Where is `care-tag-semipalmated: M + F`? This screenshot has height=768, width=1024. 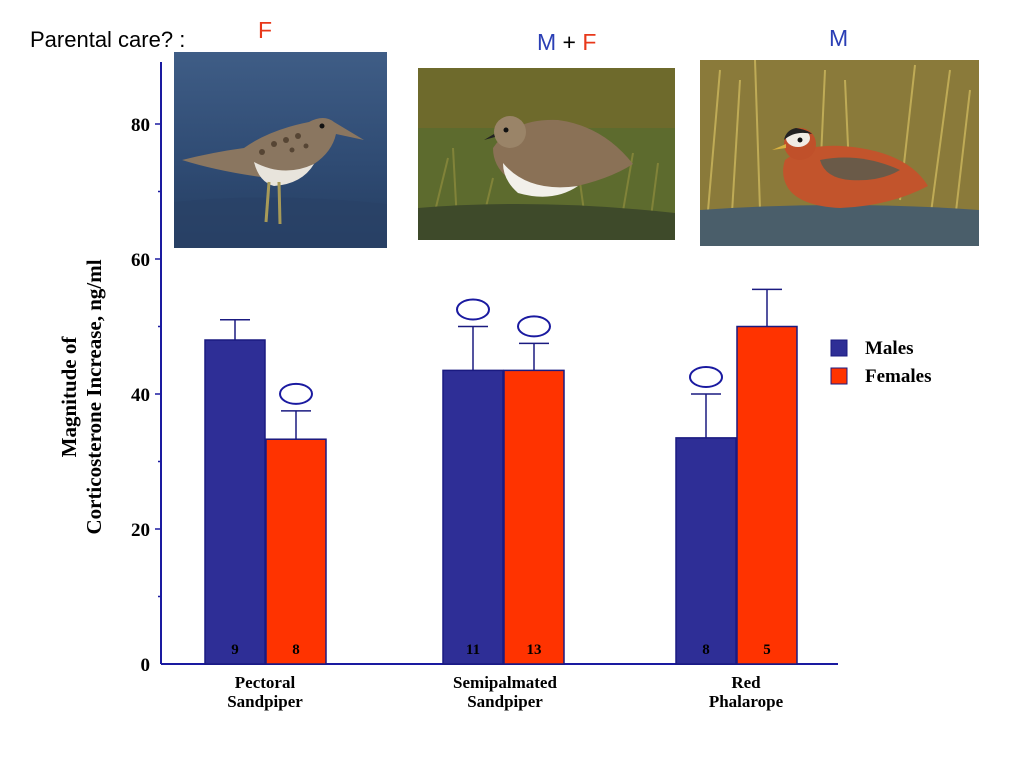 care-tag-semipalmated: M + F is located at coordinates (566, 42).